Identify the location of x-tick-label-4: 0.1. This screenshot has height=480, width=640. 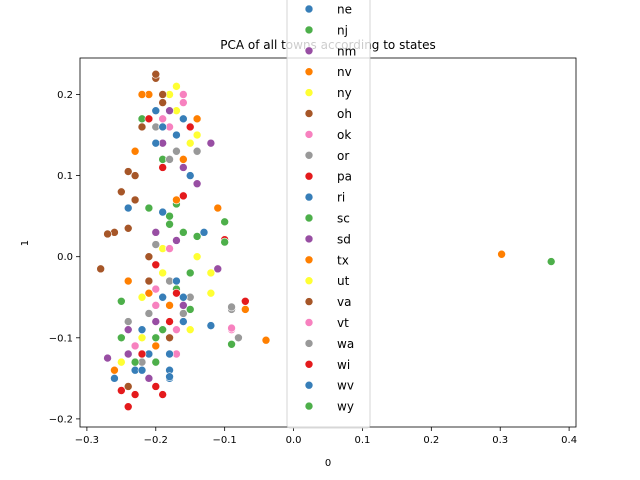
(362, 440).